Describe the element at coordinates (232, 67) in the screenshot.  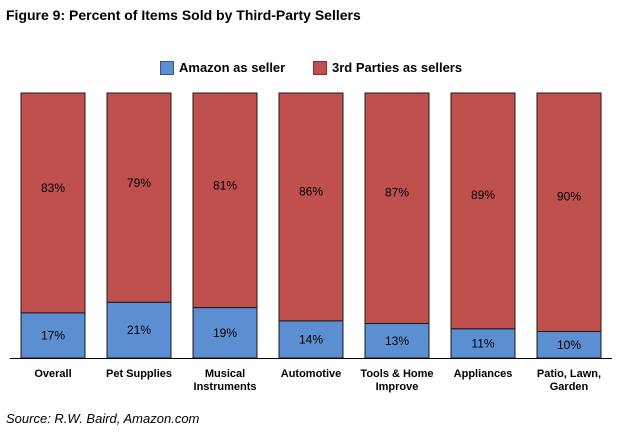
I see `legend-label-amazon: Amazon as seller` at that location.